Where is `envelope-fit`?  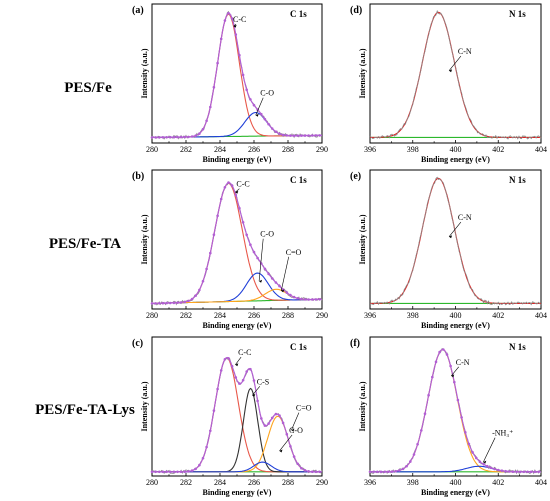
envelope-fit is located at coordinates (237, 75).